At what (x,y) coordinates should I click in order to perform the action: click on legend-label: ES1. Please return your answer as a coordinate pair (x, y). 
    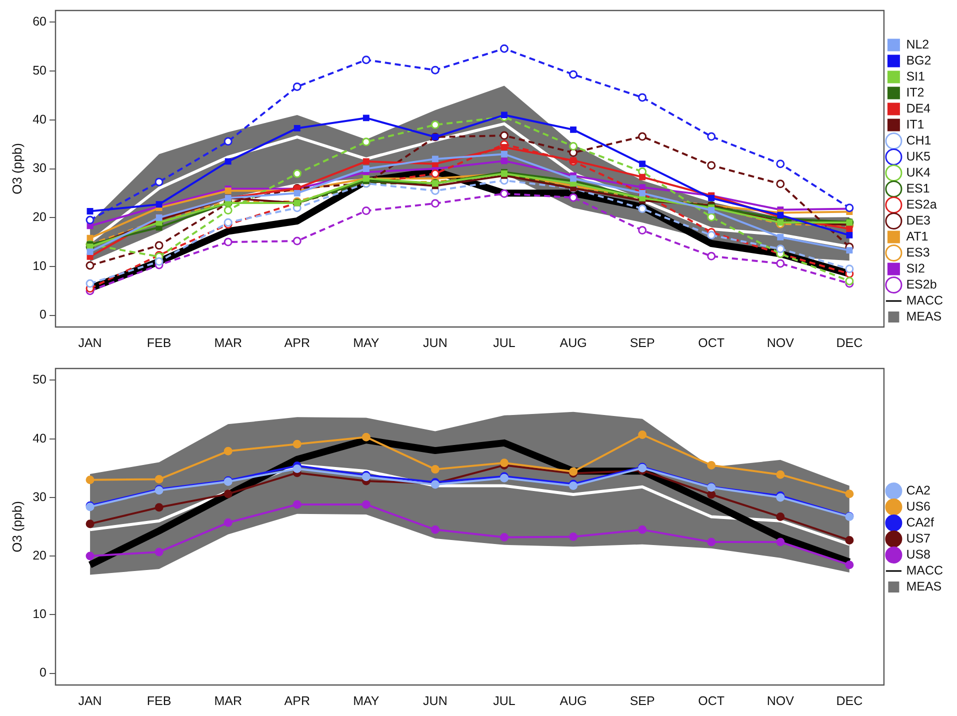
    Looking at the image, I should click on (918, 188).